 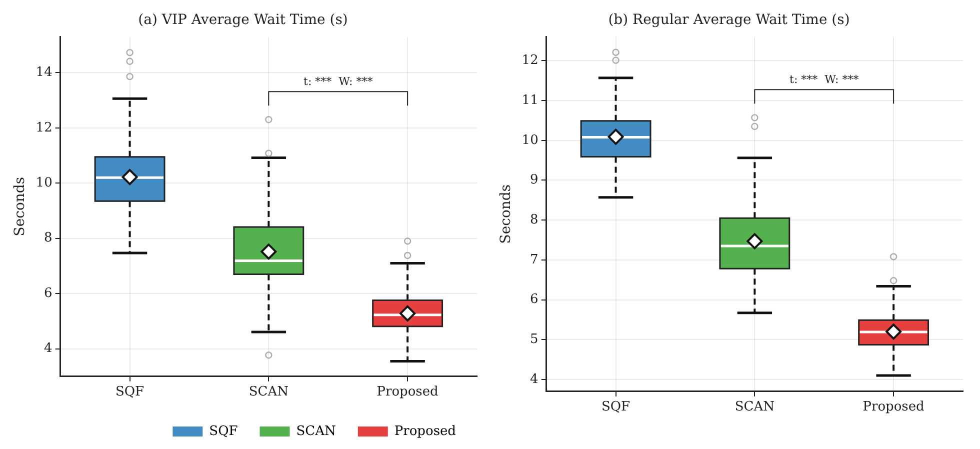 What do you see at coordinates (729, 20) in the screenshot?
I see `chart-title: (b) Regular Average Wait Time (s)` at bounding box center [729, 20].